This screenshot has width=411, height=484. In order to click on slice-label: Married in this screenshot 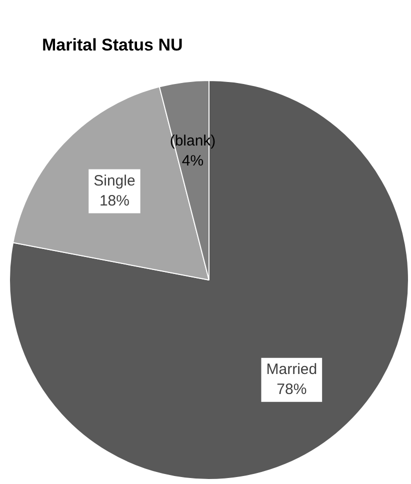, I will do `click(292, 369)`.